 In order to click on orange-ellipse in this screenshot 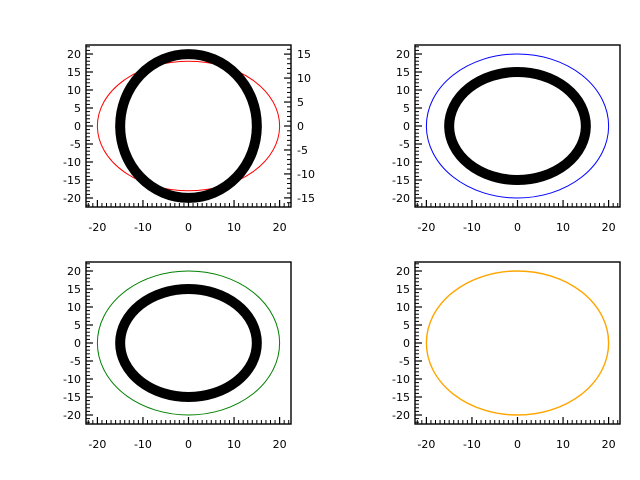, I will do `click(517, 343)`.